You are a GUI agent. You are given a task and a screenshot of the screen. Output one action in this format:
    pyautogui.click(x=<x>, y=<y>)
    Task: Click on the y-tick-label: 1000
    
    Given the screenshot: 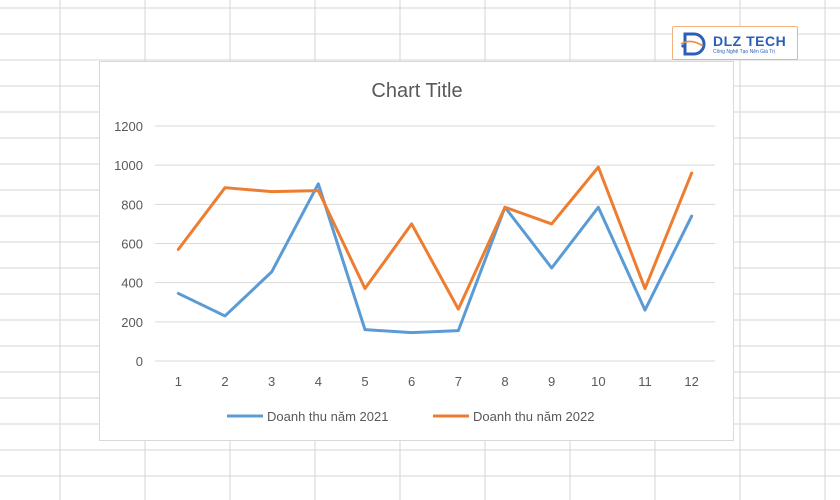 What is the action you would take?
    pyautogui.click(x=128, y=165)
    